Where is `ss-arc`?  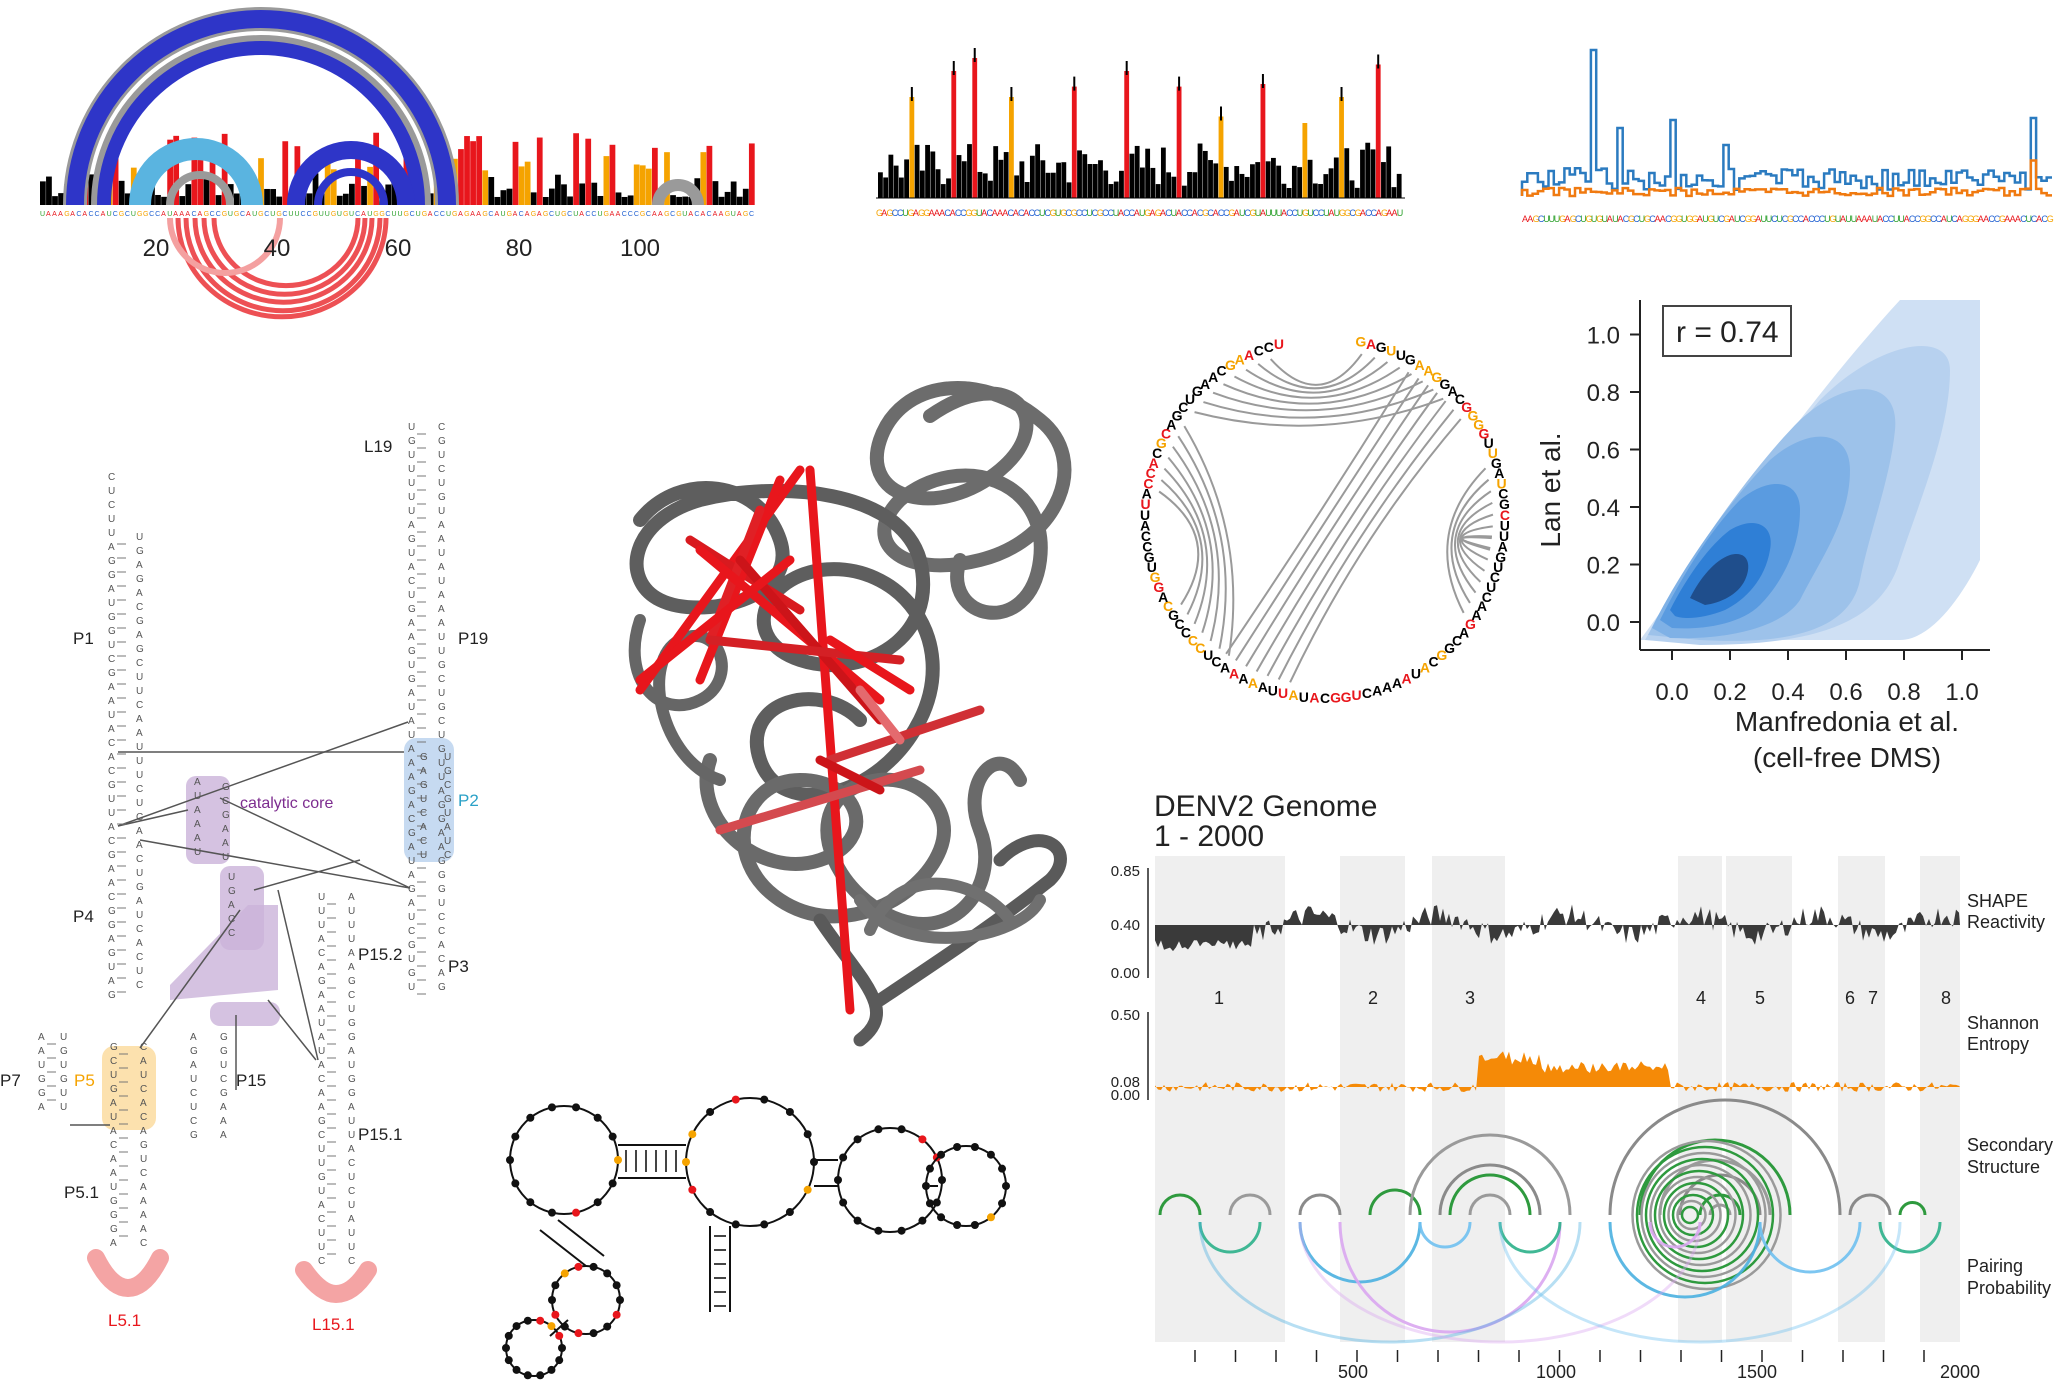 ss-arc is located at coordinates (1180, 1204).